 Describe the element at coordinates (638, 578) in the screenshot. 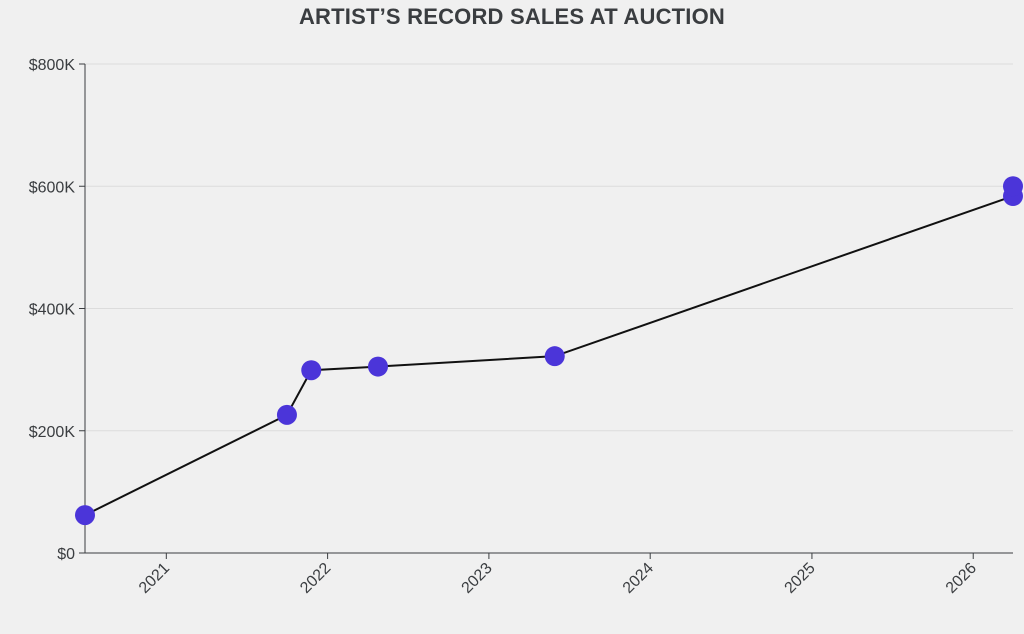

I see `x-tick-label: 2024` at that location.